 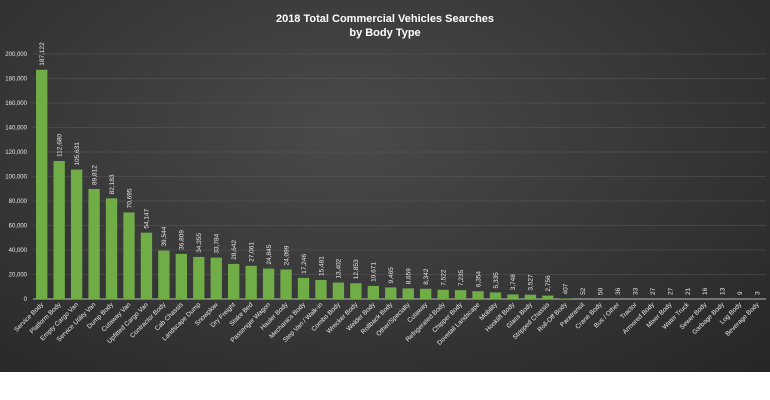 I want to click on data-label: 13,402, so click(x=339, y=268).